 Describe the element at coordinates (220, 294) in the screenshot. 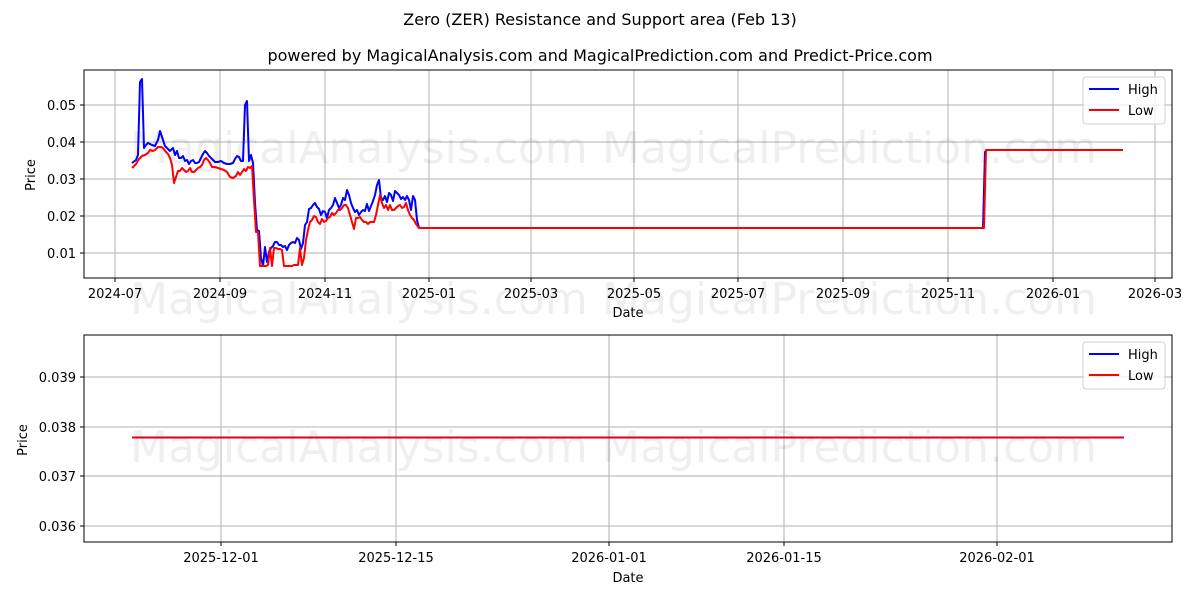

I see `top-xtick: 2024-09` at that location.